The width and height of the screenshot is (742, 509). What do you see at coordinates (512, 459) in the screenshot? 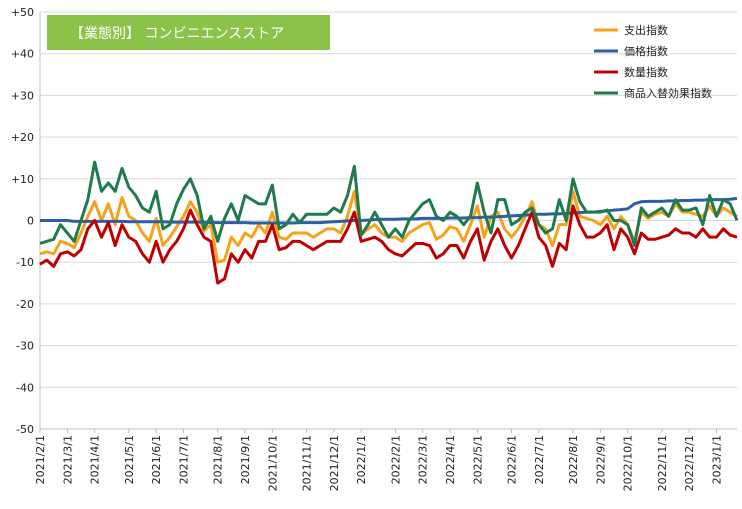
I see `x-tick-label: 2022/6/1` at bounding box center [512, 459].